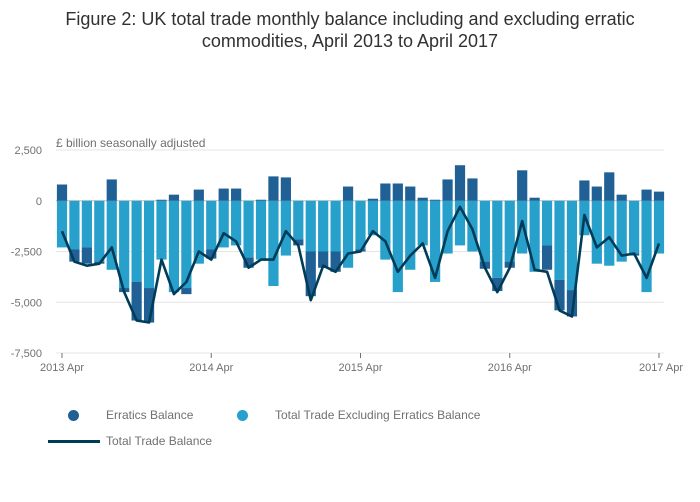  I want to click on legend-item-erratics: Erratics Balance, so click(168, 416).